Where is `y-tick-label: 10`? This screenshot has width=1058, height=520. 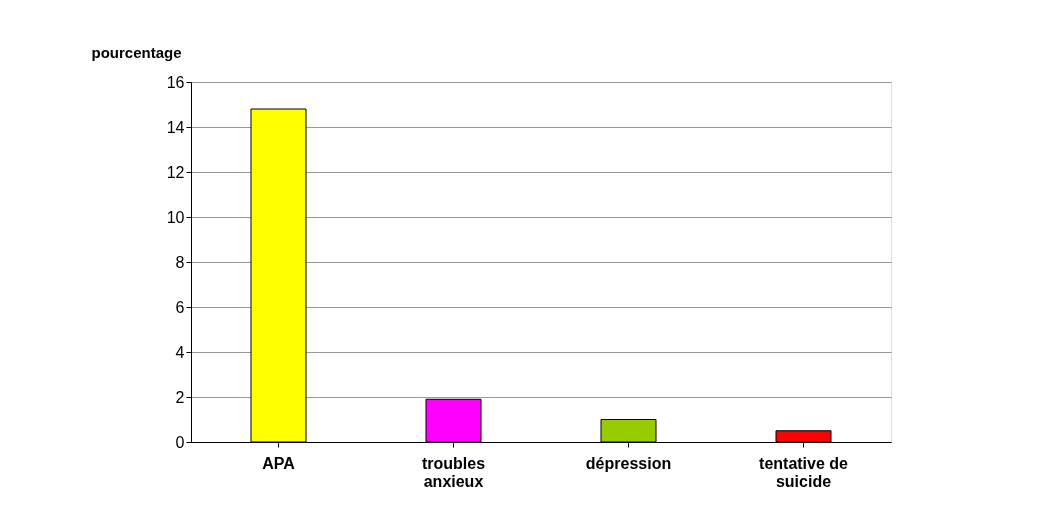 y-tick-label: 10 is located at coordinates (175, 217).